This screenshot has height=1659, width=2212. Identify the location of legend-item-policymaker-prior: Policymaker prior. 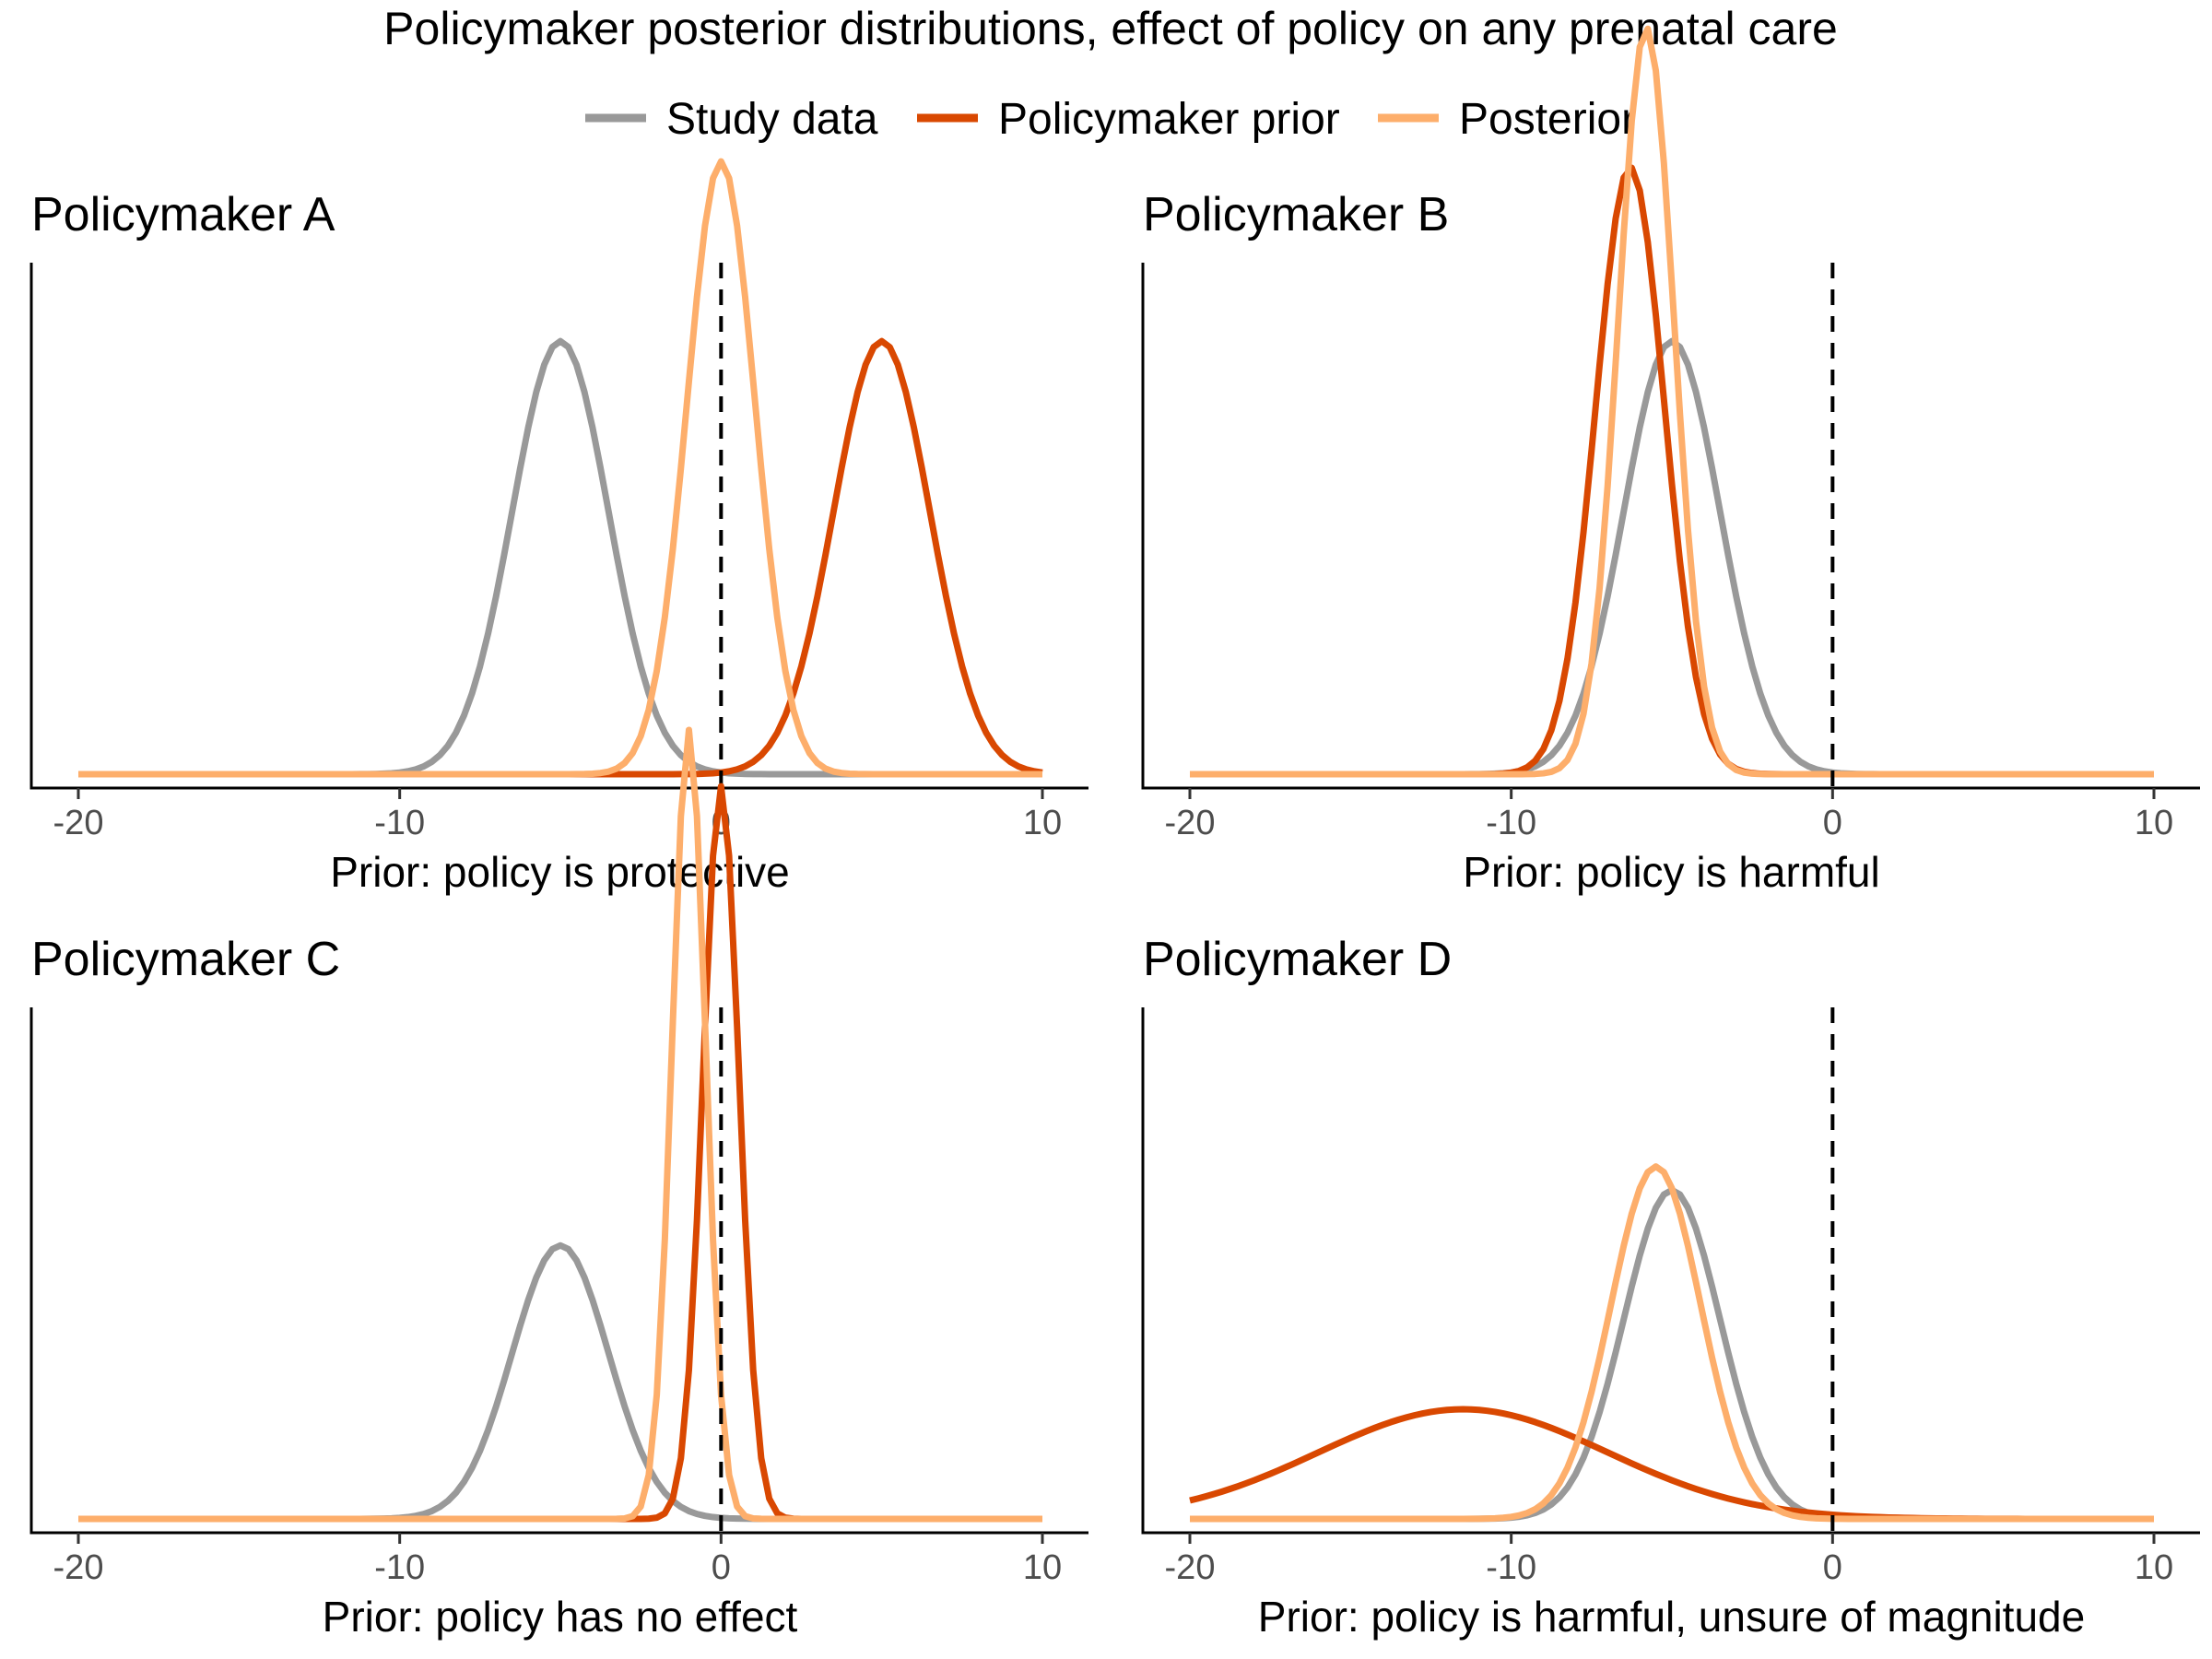
(1128, 119).